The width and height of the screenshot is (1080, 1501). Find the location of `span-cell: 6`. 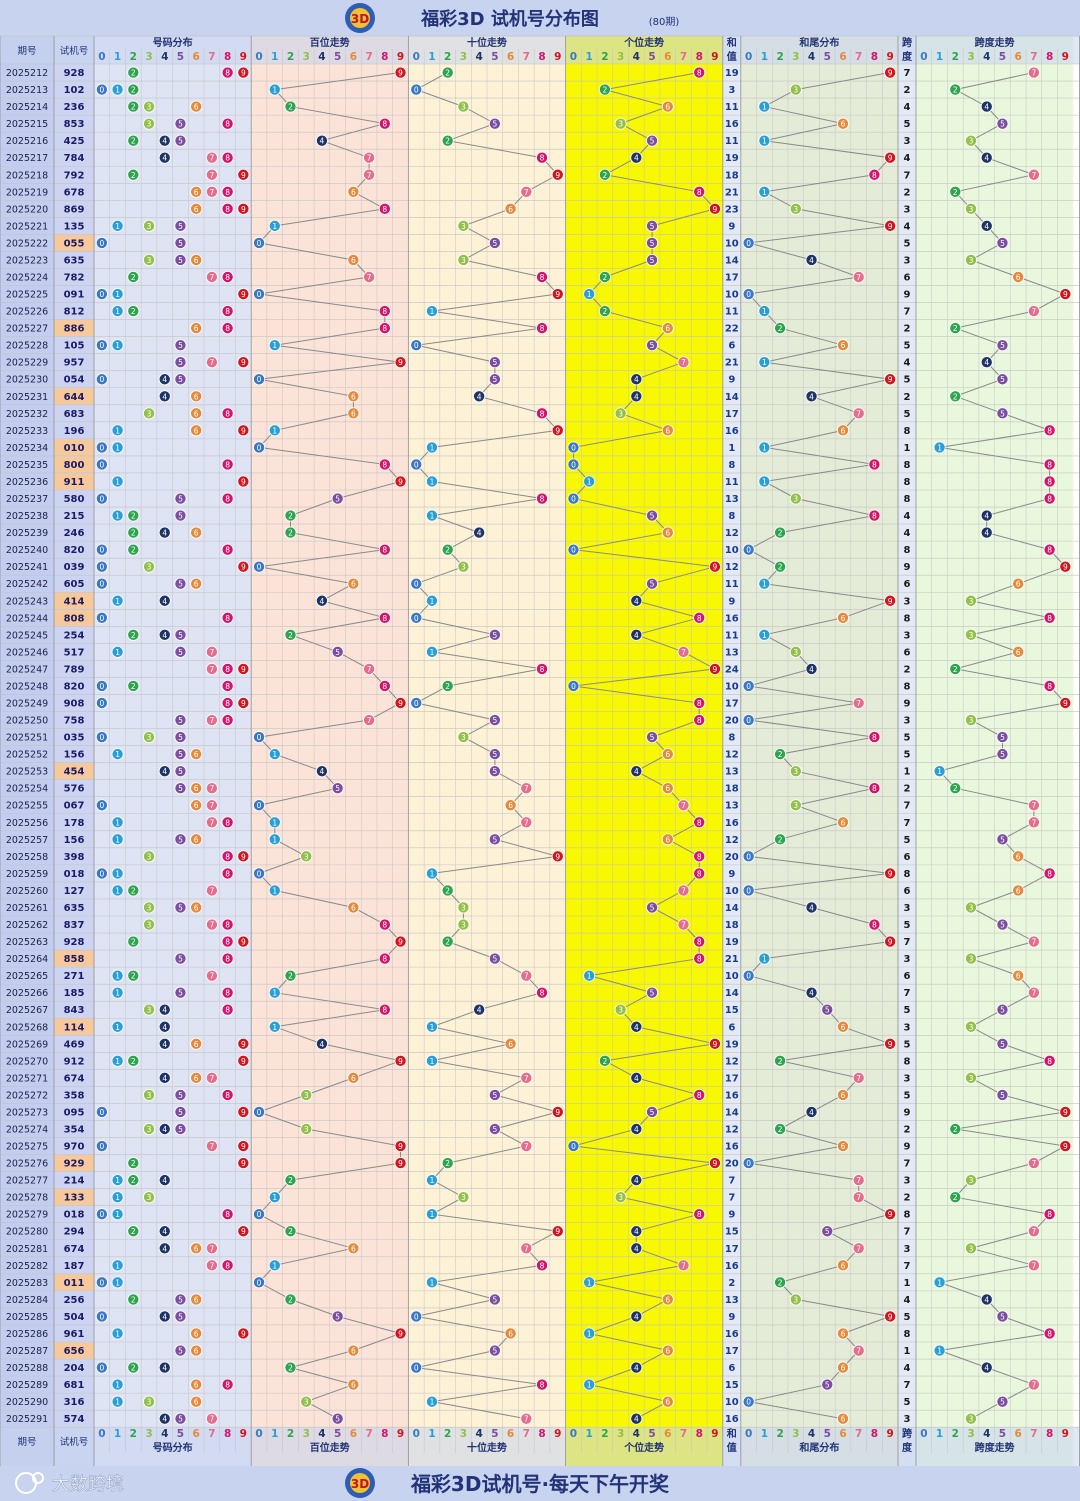

span-cell: 6 is located at coordinates (907, 652).